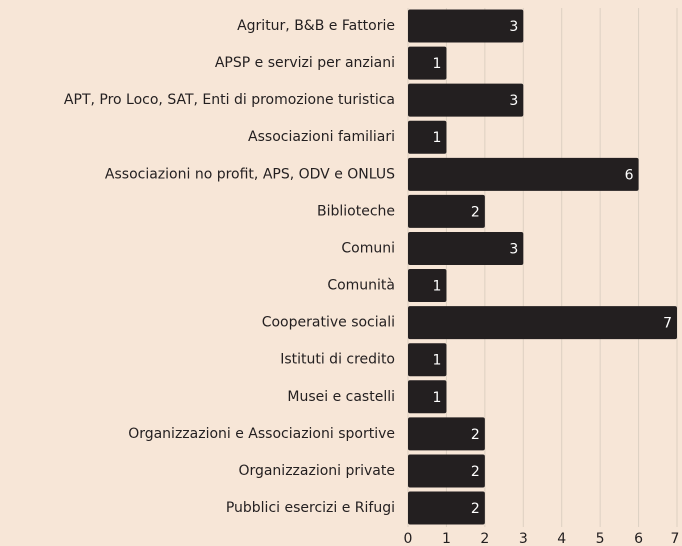 This screenshot has width=682, height=546. Describe the element at coordinates (310, 508) in the screenshot. I see `y-tick-label: Pubblici esercizi e Rifugi` at that location.